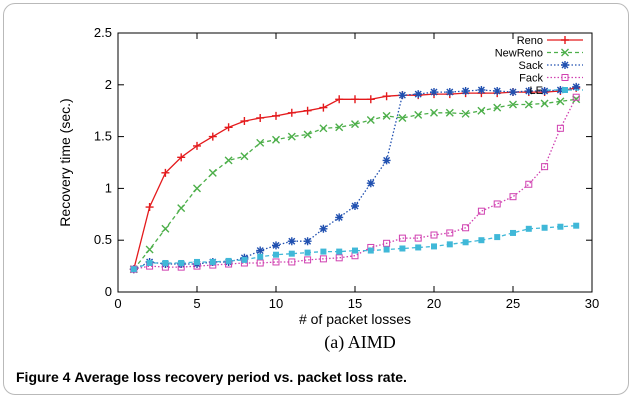 The height and width of the screenshot is (399, 634). Describe the element at coordinates (513, 303) in the screenshot. I see `x-tick-label: 25` at that location.